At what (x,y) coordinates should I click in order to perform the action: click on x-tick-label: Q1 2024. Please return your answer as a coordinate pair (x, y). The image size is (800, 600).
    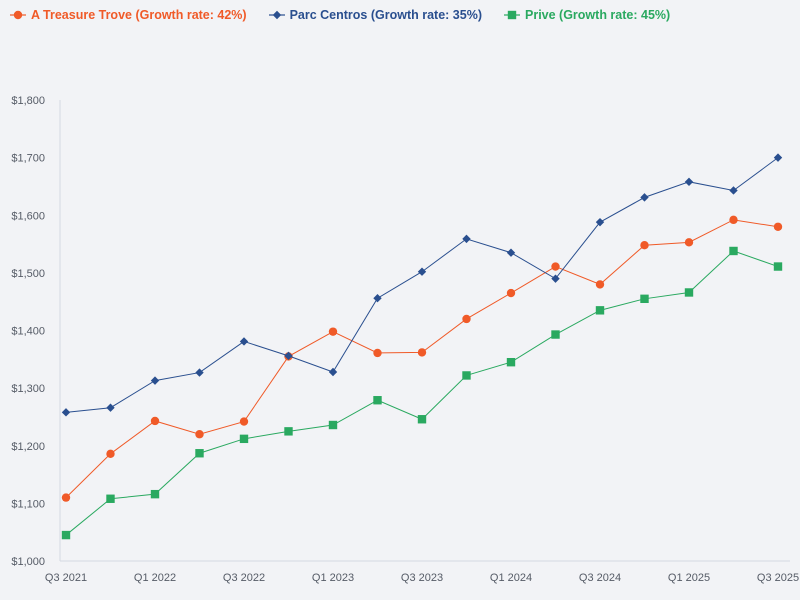
    Looking at the image, I should click on (511, 578).